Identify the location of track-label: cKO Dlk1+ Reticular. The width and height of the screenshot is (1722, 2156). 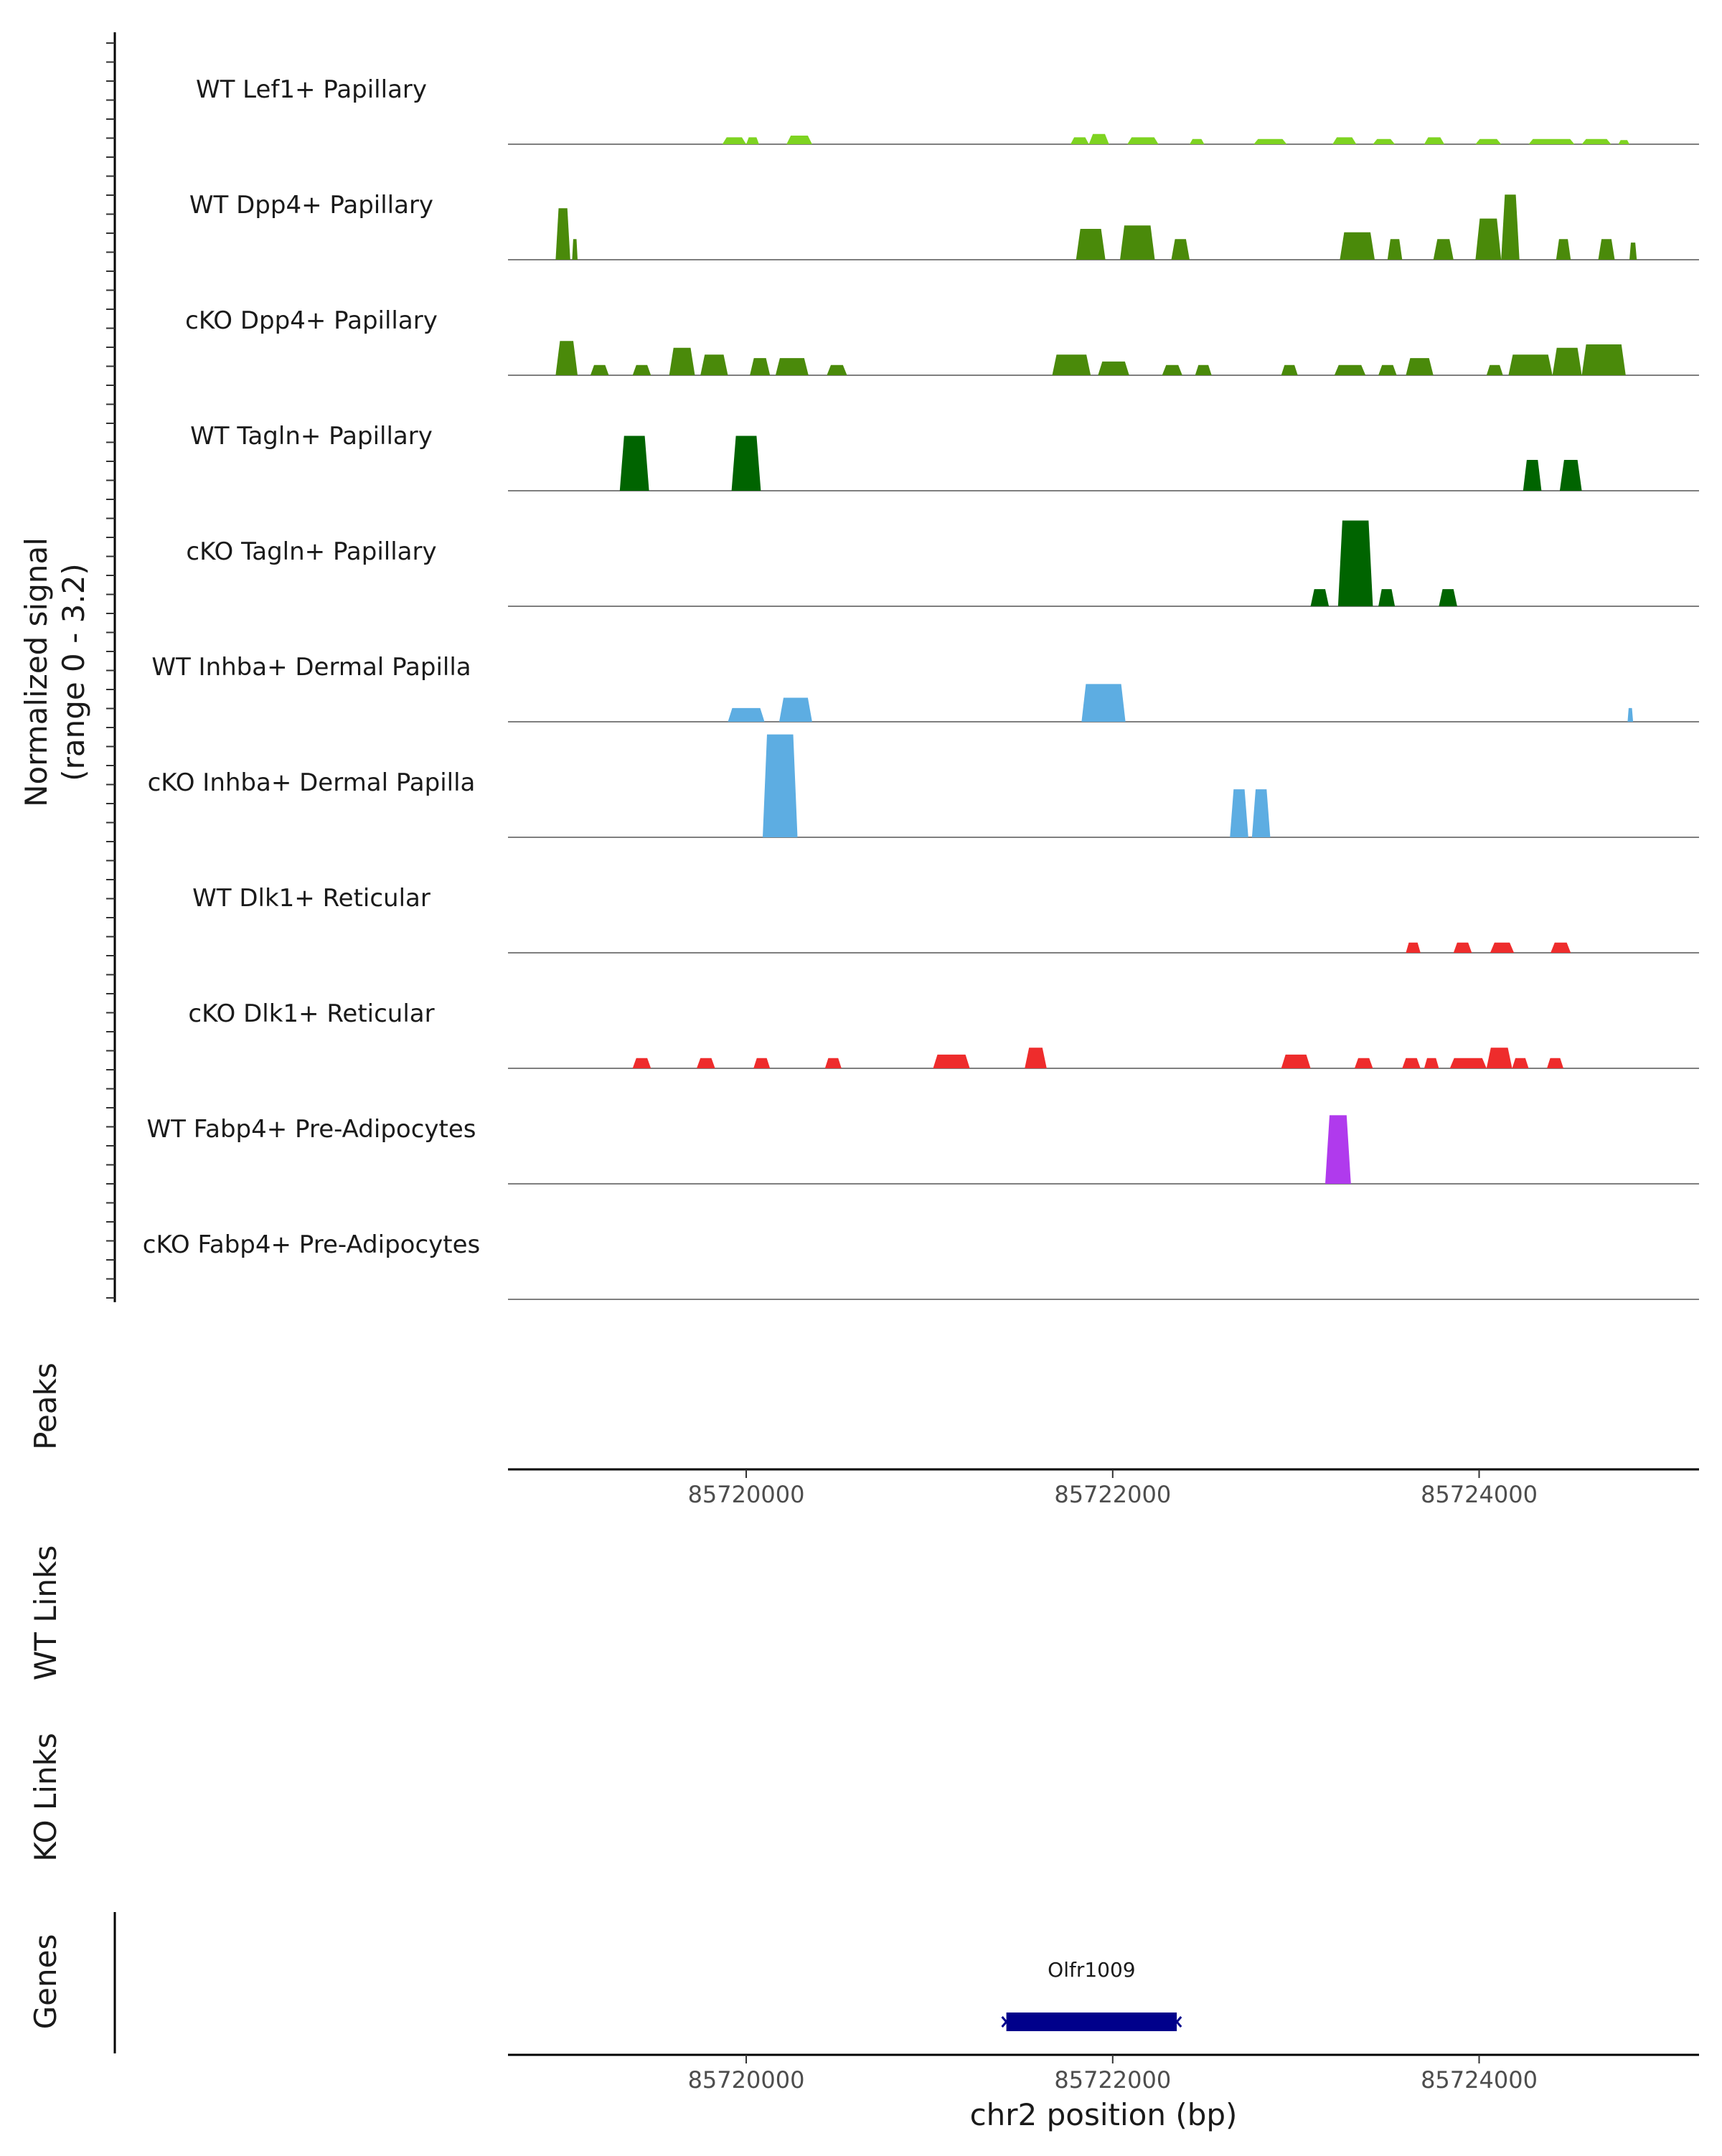
(311, 1014).